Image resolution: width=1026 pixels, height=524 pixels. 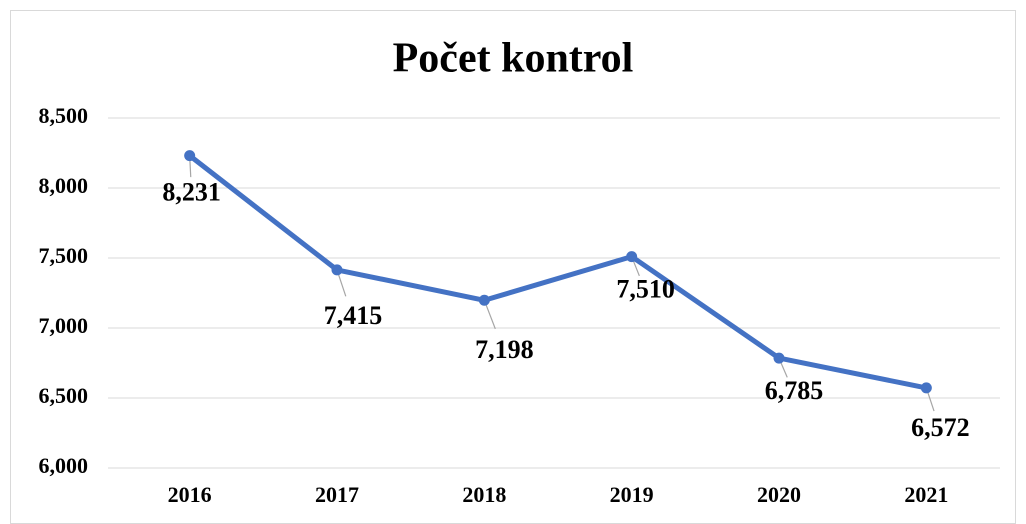 What do you see at coordinates (190, 494) in the screenshot?
I see `x-tick-label: 2016` at bounding box center [190, 494].